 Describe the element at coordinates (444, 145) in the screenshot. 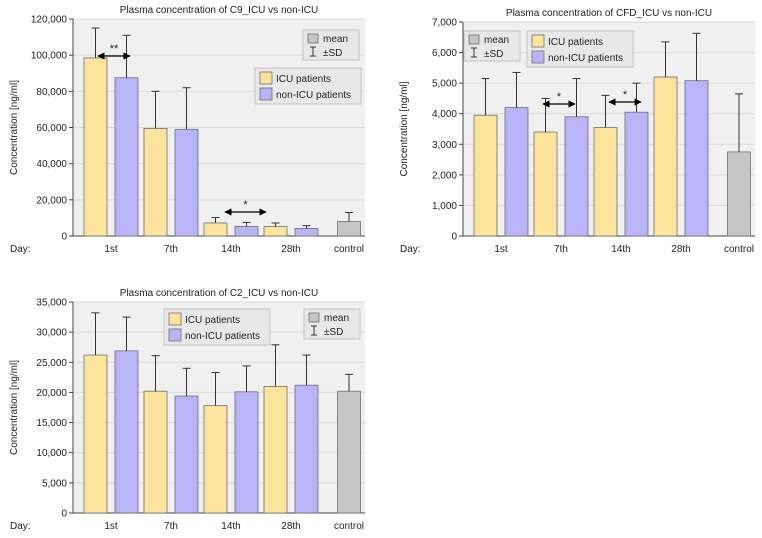

I see `y-tick-label: 3,000` at that location.